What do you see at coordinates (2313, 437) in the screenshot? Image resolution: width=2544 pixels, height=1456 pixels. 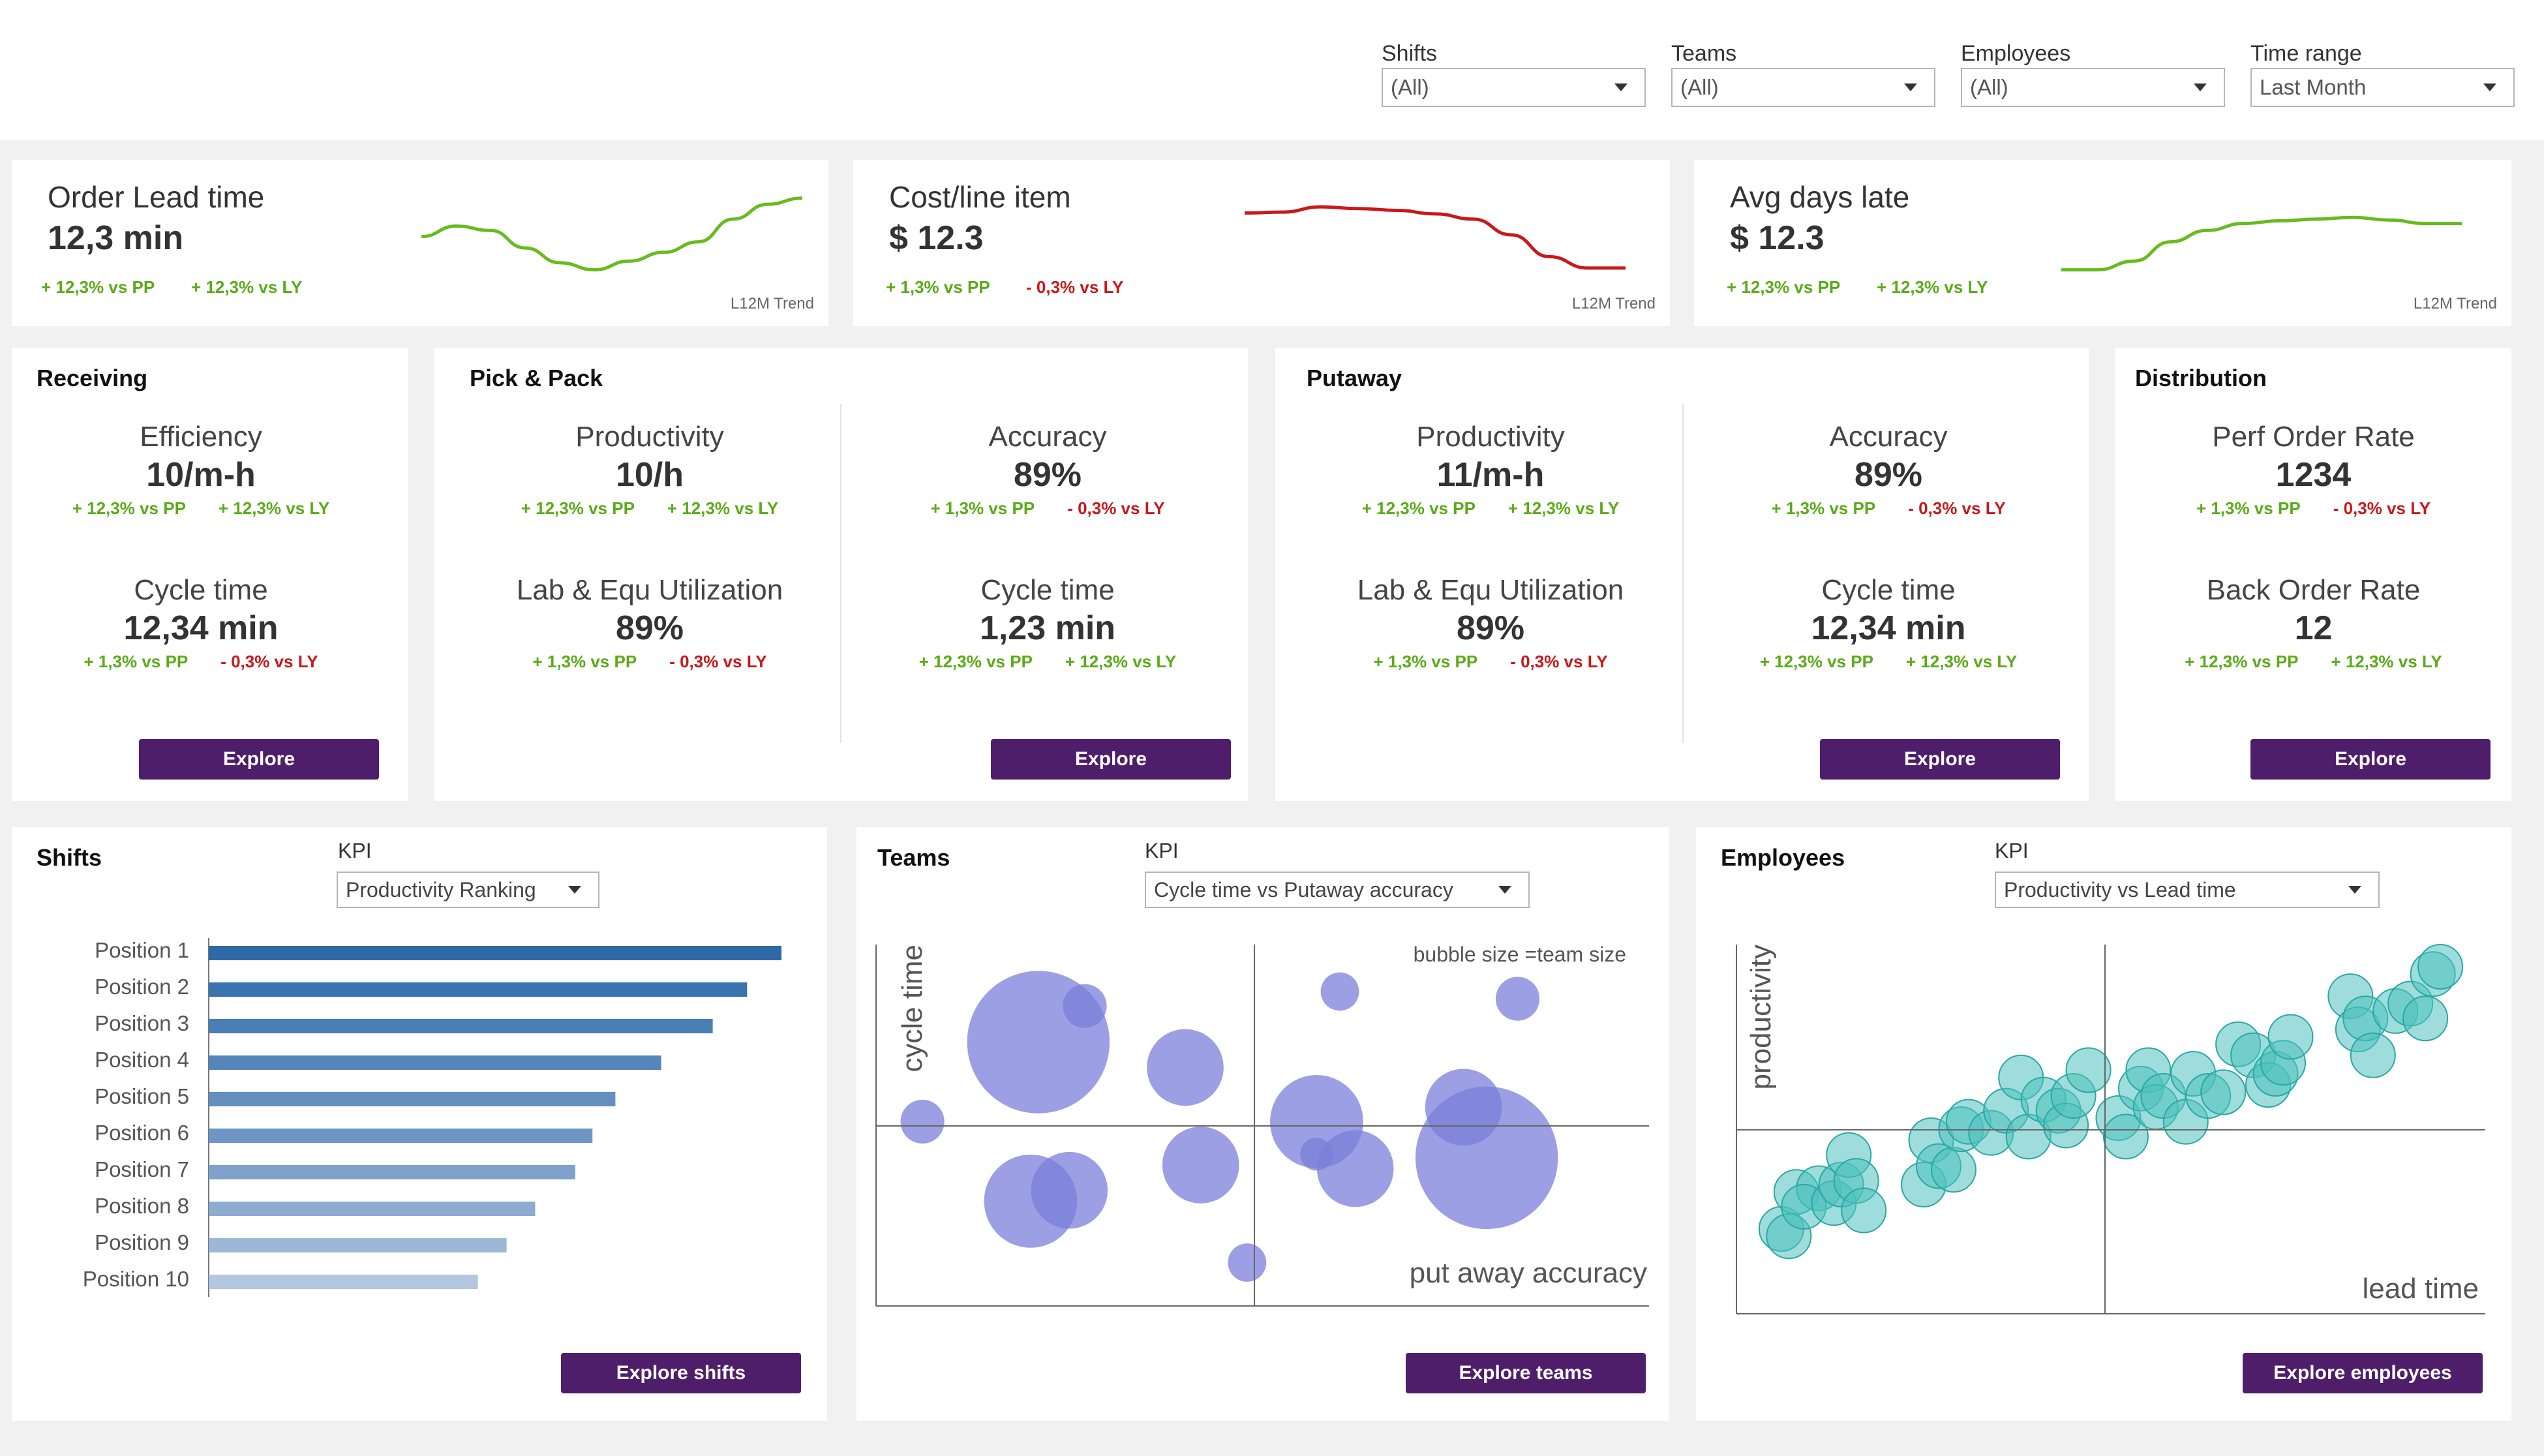 I see `metric-label: Perf Order Rate` at bounding box center [2313, 437].